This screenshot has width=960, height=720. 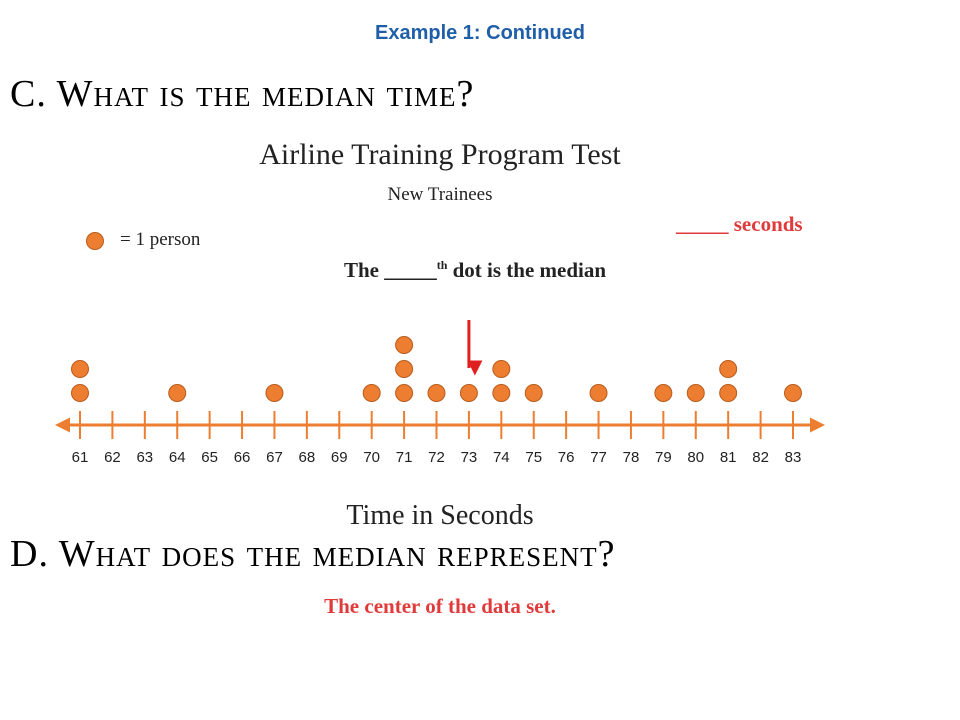 I want to click on median-note: The _____th dot is the median, so click(x=475, y=267).